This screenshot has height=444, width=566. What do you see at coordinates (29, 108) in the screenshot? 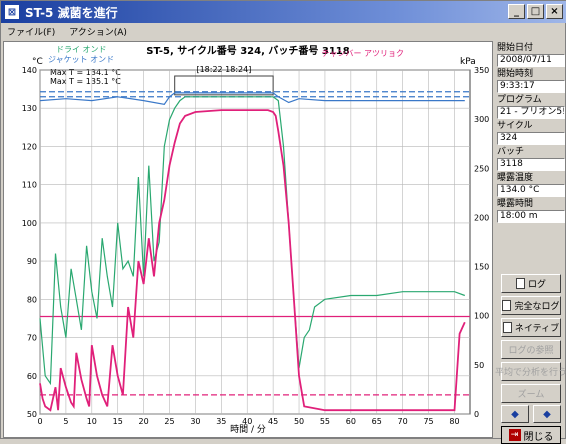
I see `y-left-tick-label: 130` at bounding box center [29, 108].